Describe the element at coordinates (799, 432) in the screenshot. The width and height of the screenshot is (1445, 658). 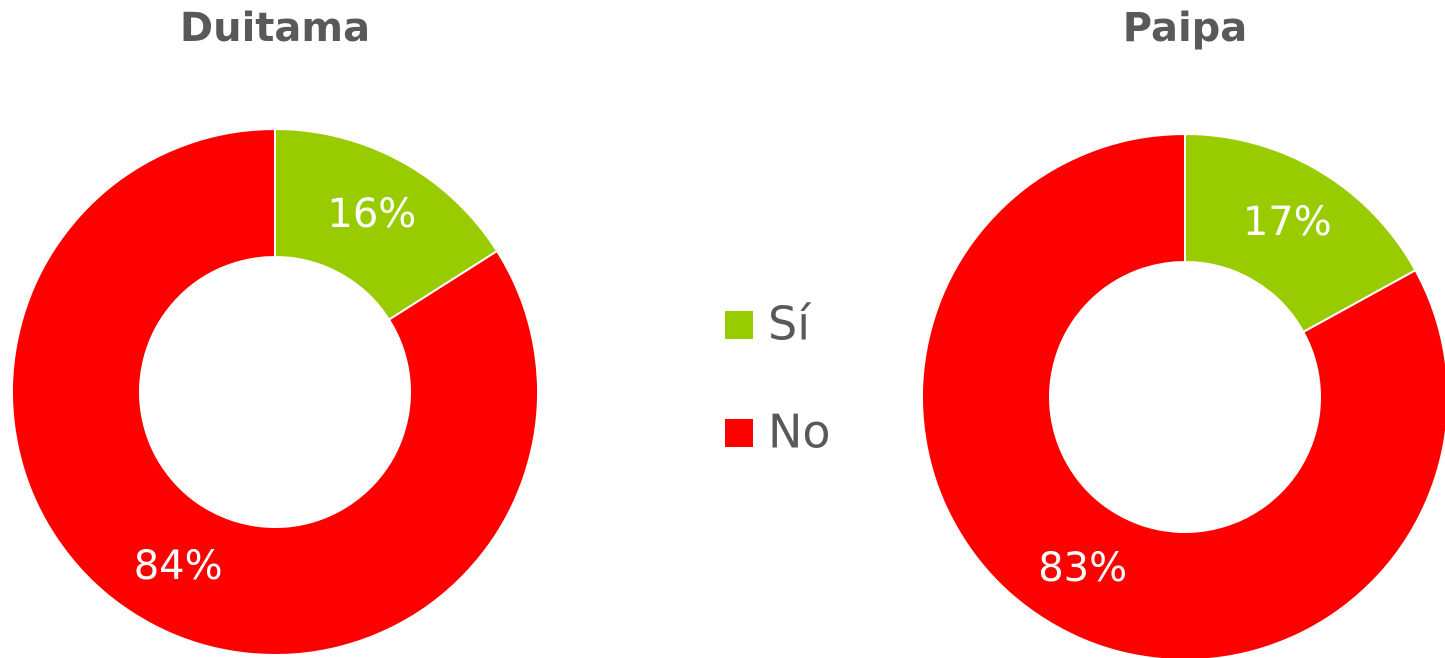
I see `legend-label: No` at that location.